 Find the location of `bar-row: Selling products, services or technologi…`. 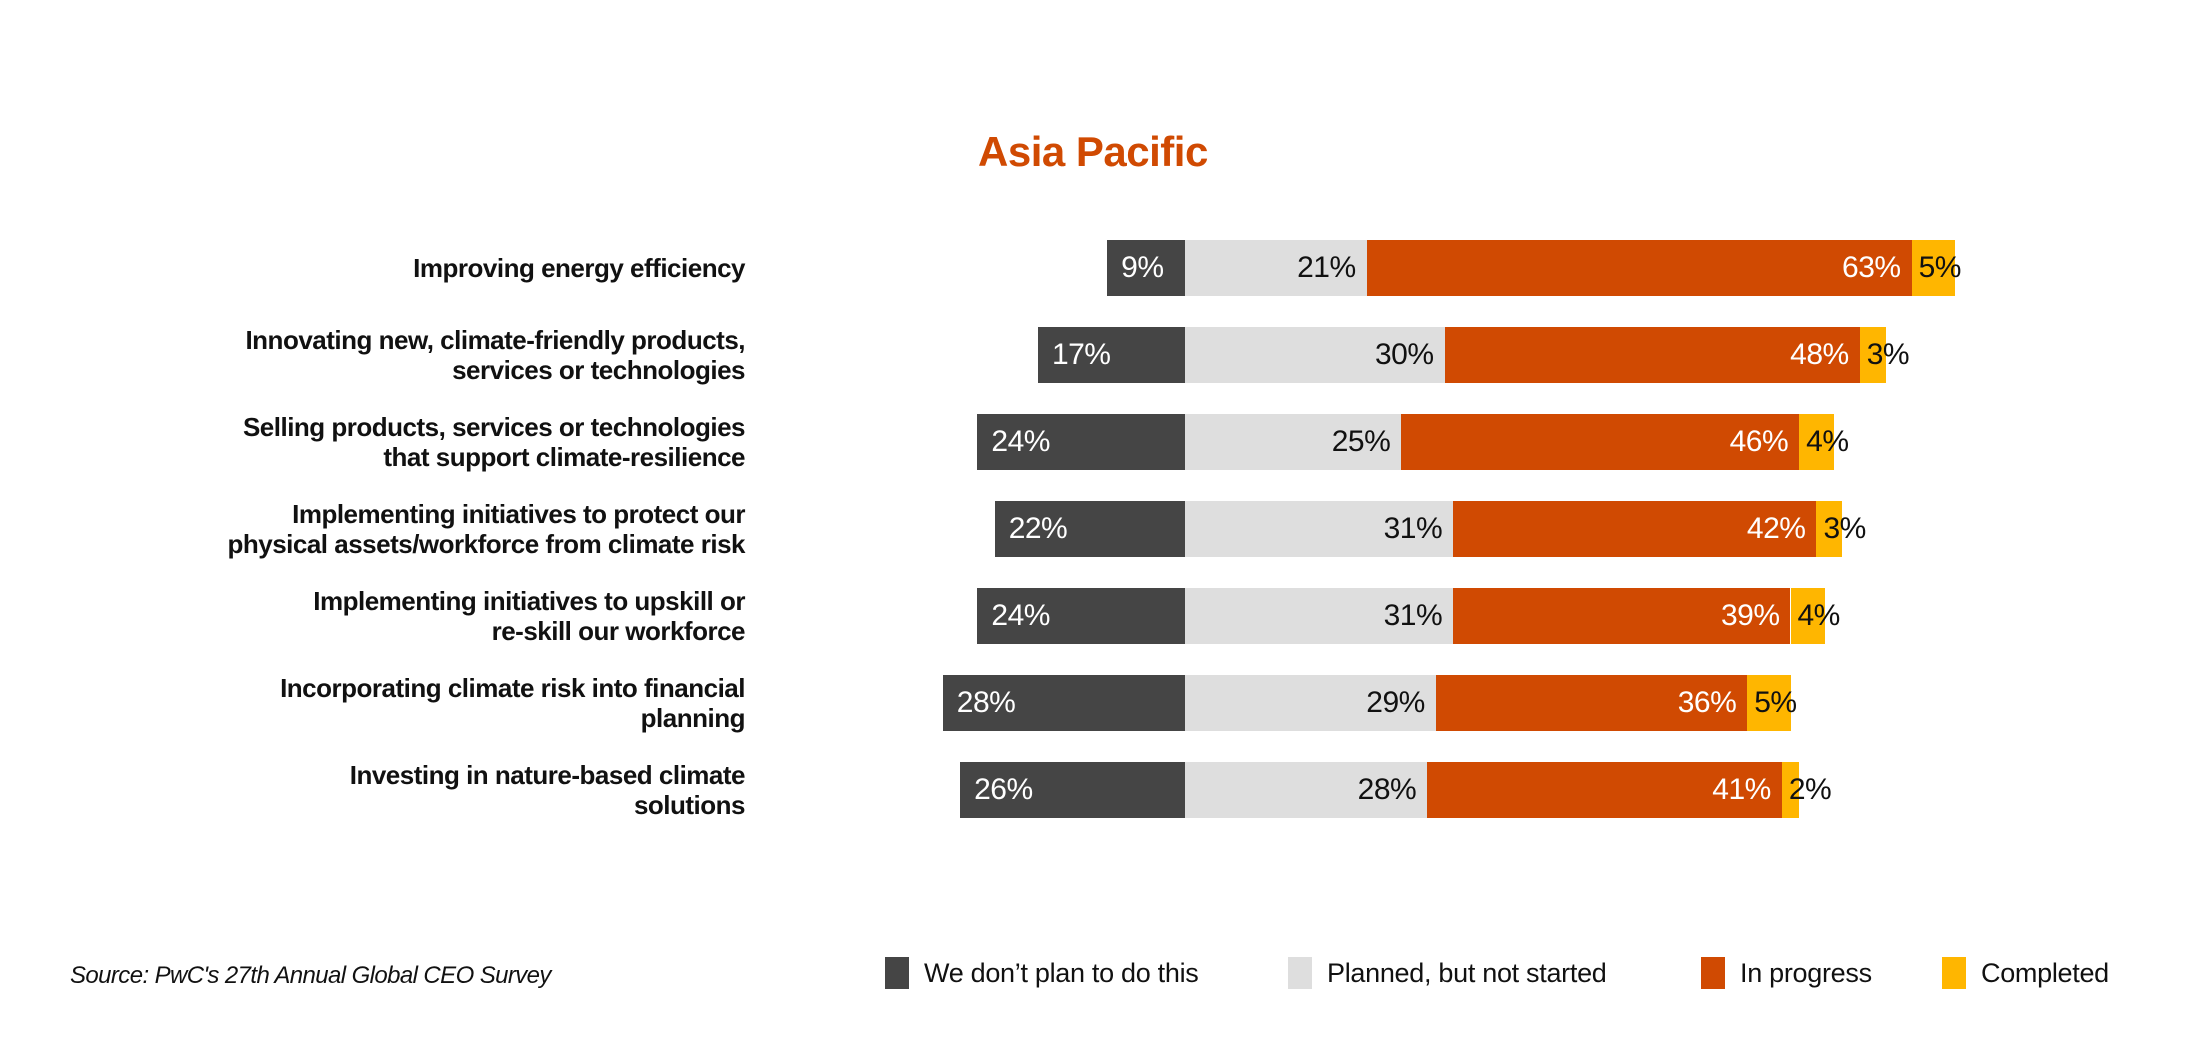

bar-row: Selling products, services or technologi… is located at coordinates (1094, 442).